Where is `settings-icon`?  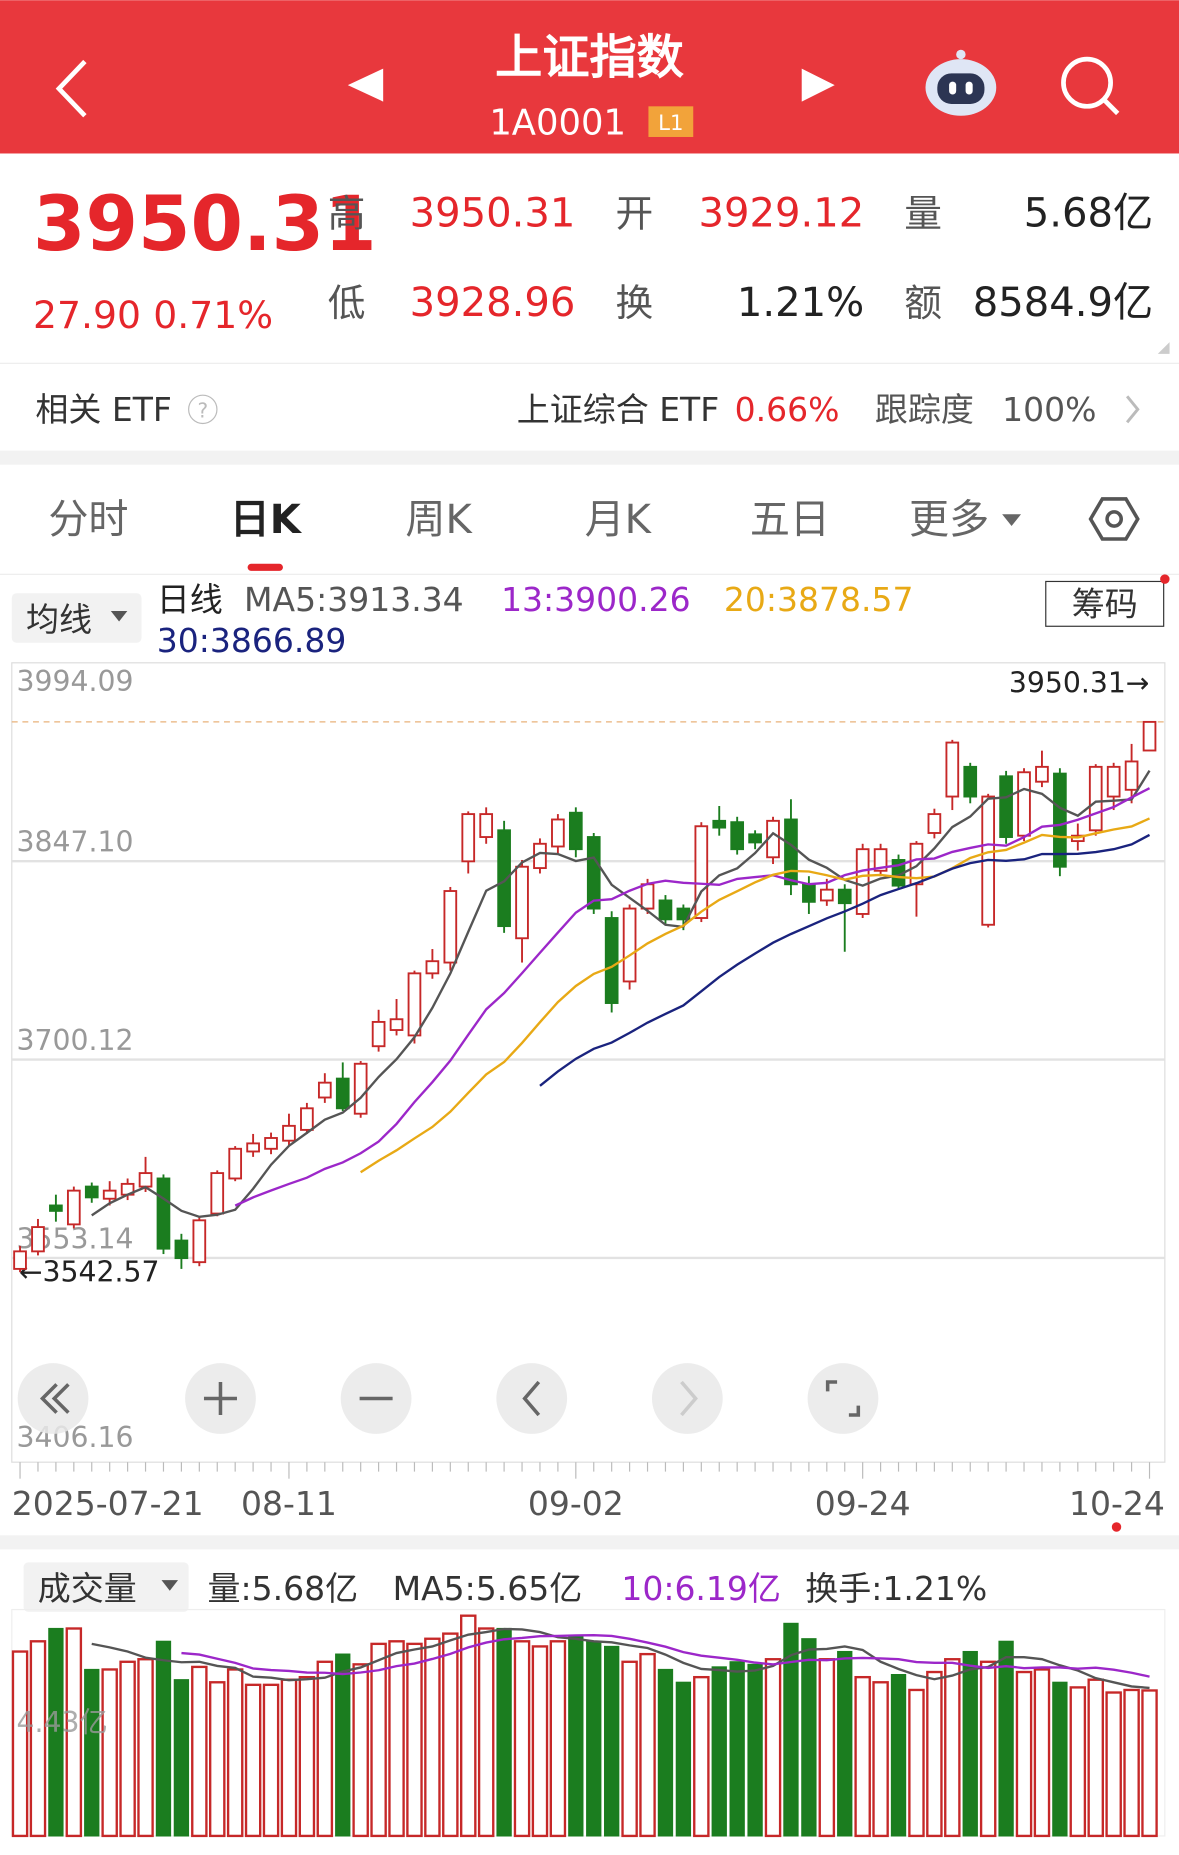
settings-icon is located at coordinates (1114, 519).